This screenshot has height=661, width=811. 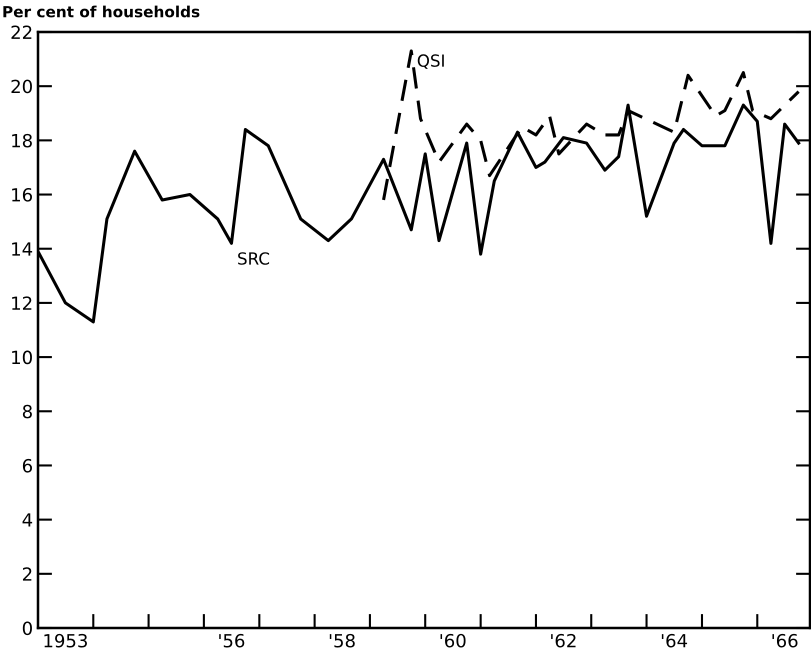 What do you see at coordinates (22, 249) in the screenshot?
I see `y-tick-label: 14` at bounding box center [22, 249].